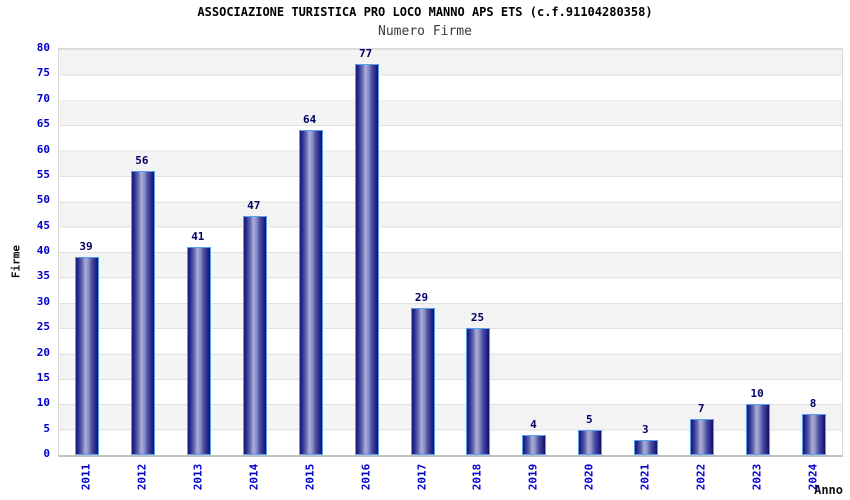  Describe the element at coordinates (589, 477) in the screenshot. I see `x-tick-2020: 2020` at that location.